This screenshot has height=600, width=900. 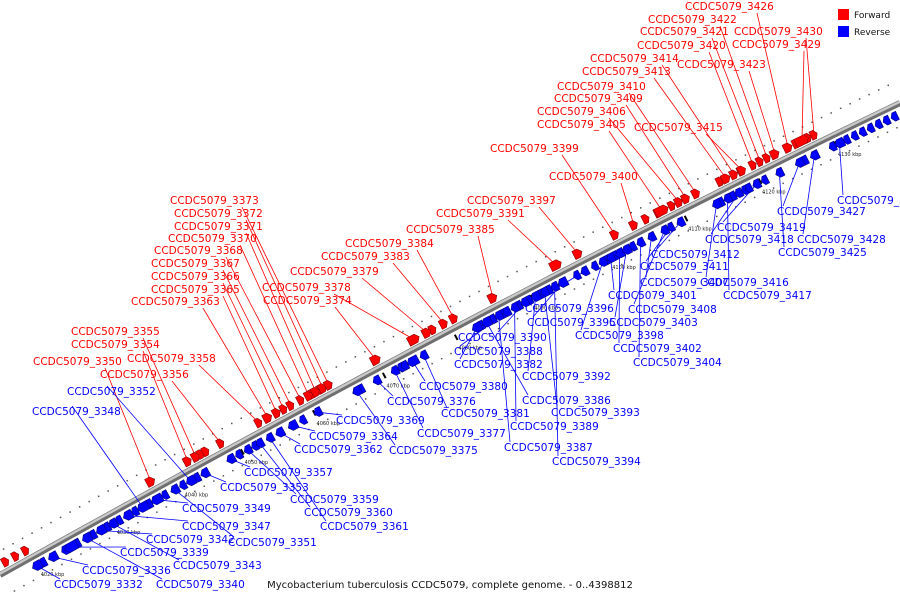 I want to click on legend-reverse-label: Reverse, so click(x=872, y=33).